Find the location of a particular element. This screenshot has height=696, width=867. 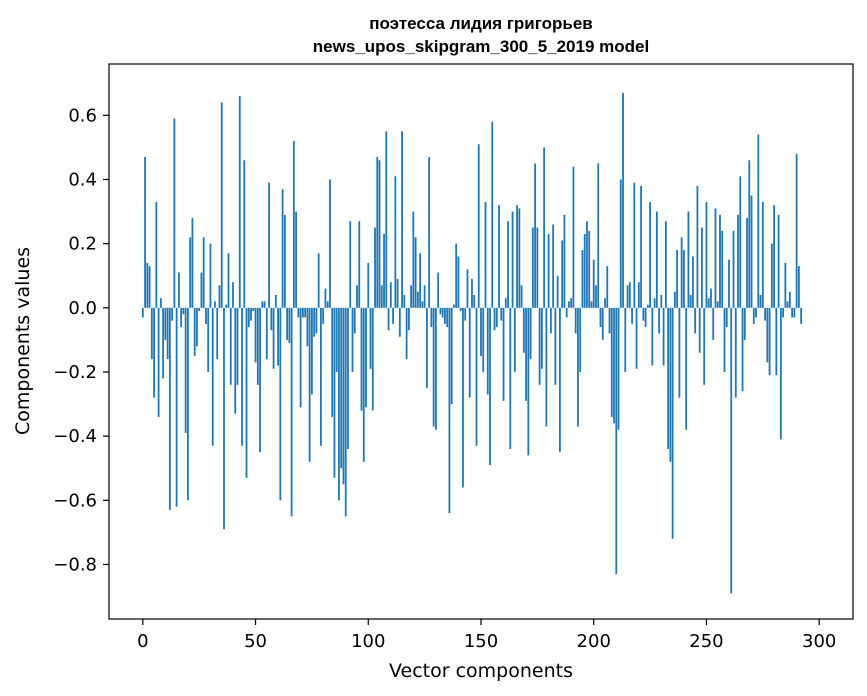

y-tick-label: −0.2 is located at coordinates (75, 372).